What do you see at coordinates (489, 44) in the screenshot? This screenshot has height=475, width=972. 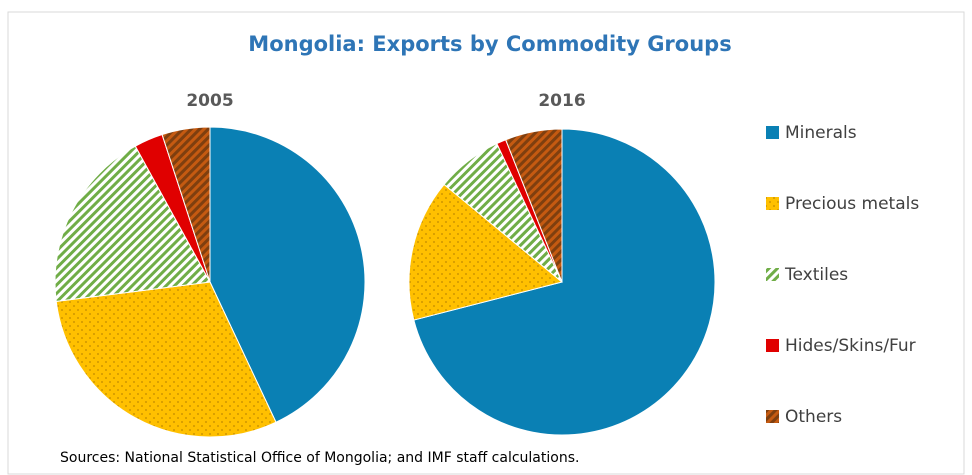 I see `chart-title: Mongolia: Exports by Commodity Groups` at bounding box center [489, 44].